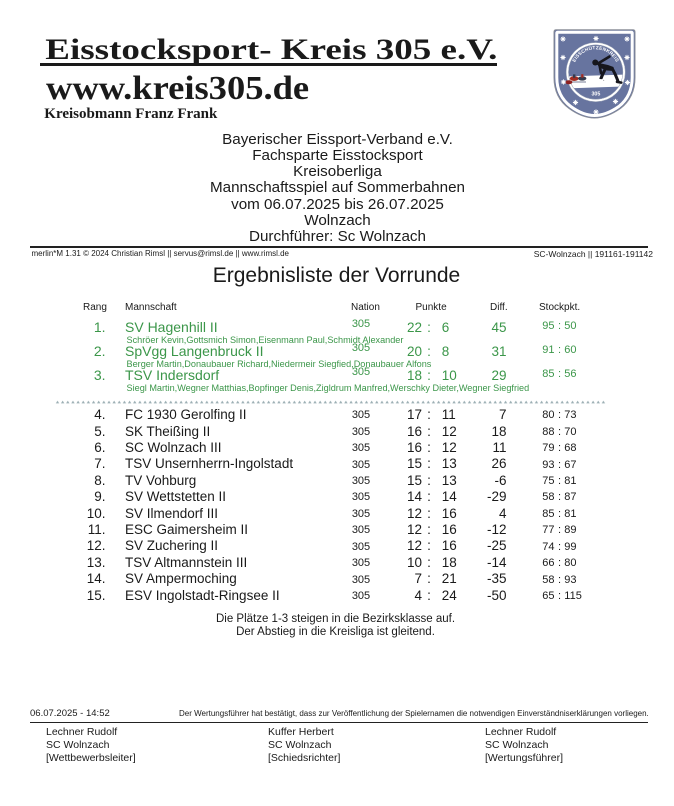 The width and height of the screenshot is (674, 806). Describe the element at coordinates (595, 95) in the screenshot. I see `svg-text: 305` at that location.